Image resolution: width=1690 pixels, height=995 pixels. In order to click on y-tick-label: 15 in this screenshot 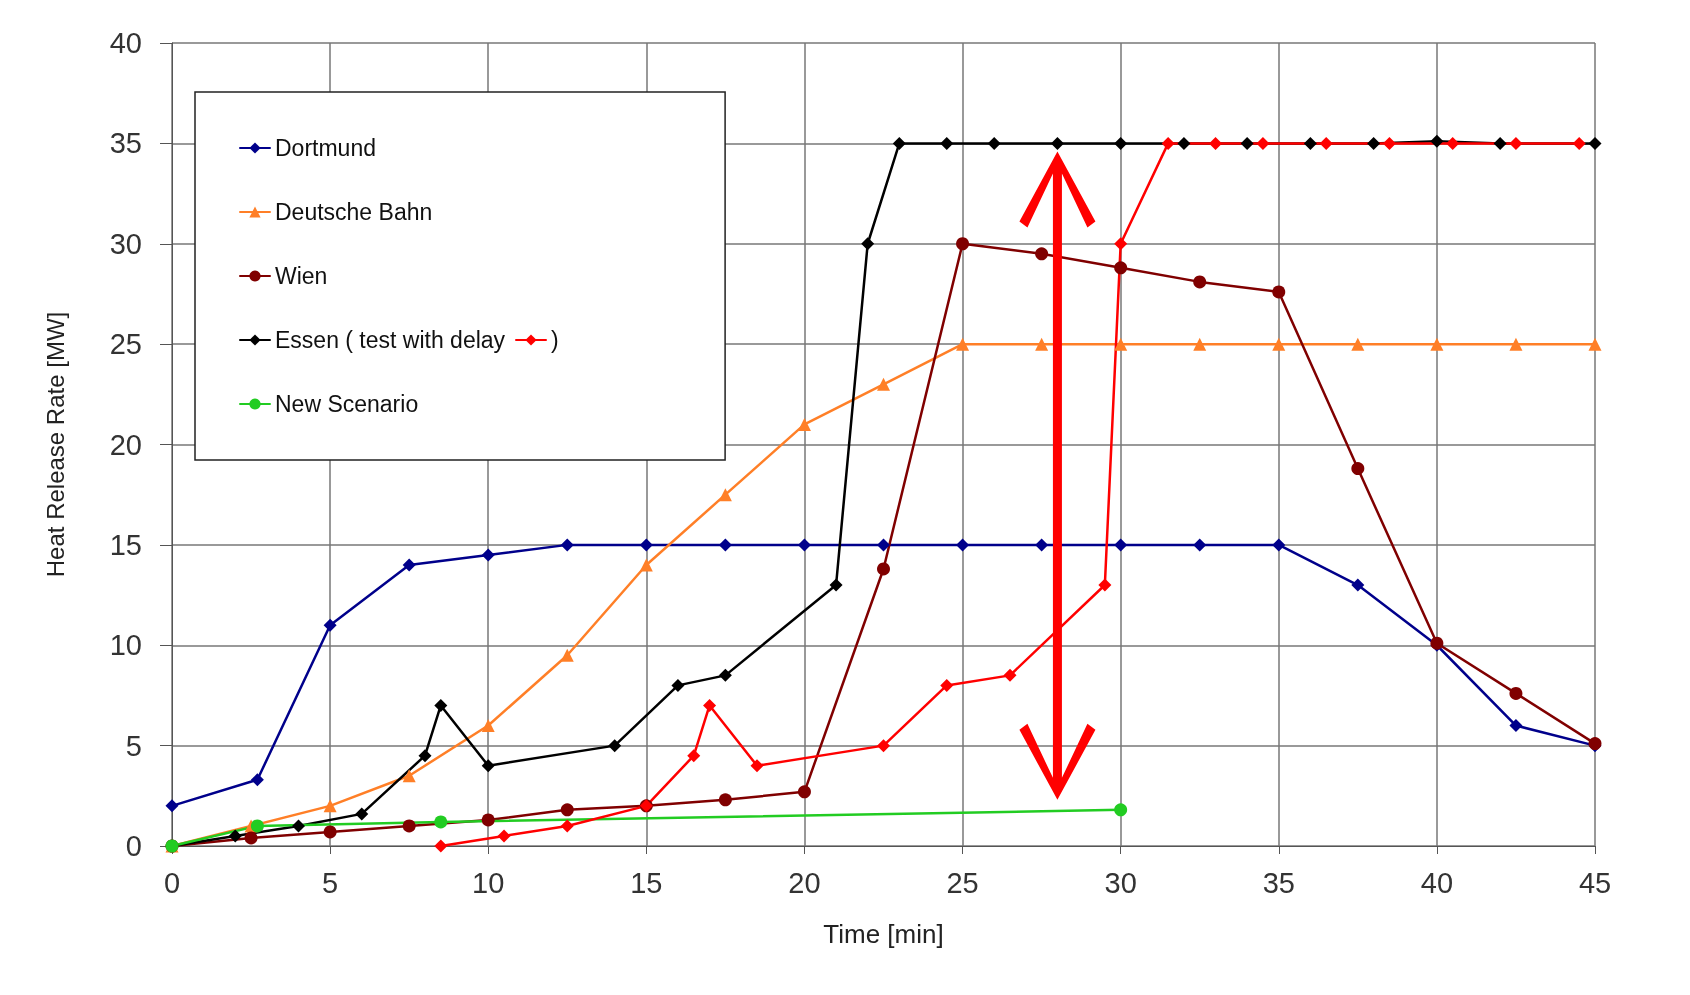, I will do `click(125, 544)`.